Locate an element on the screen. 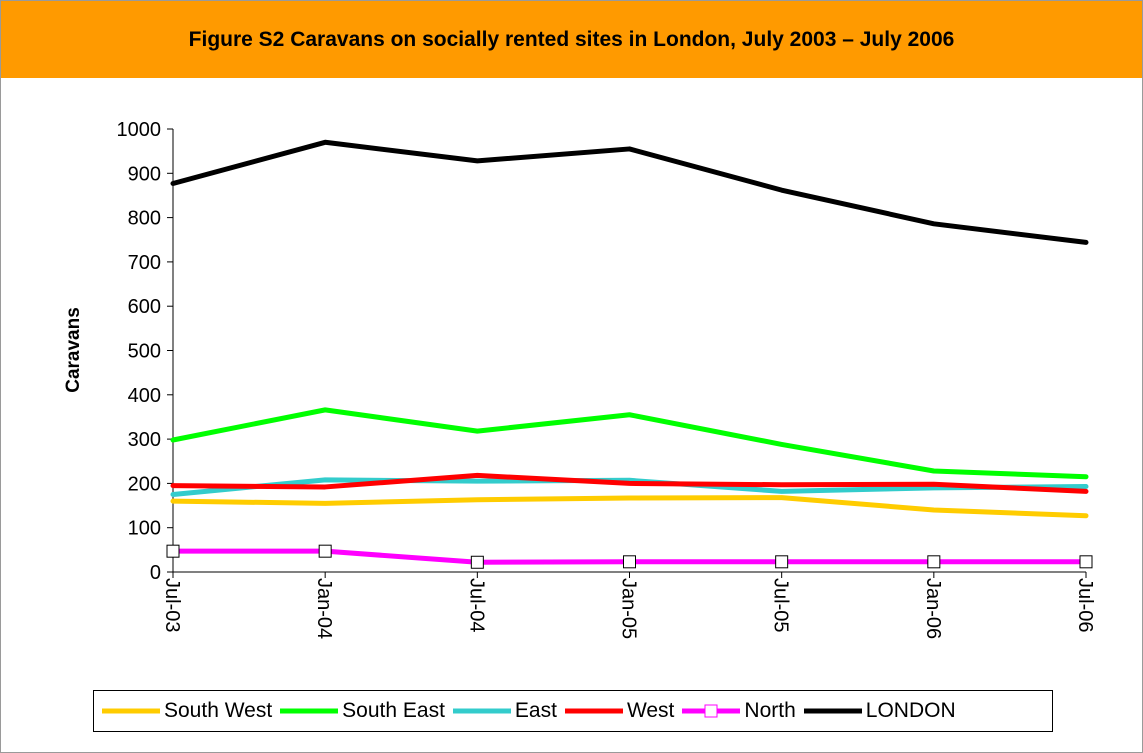 This screenshot has width=1143, height=753. series-line-west is located at coordinates (629, 483).